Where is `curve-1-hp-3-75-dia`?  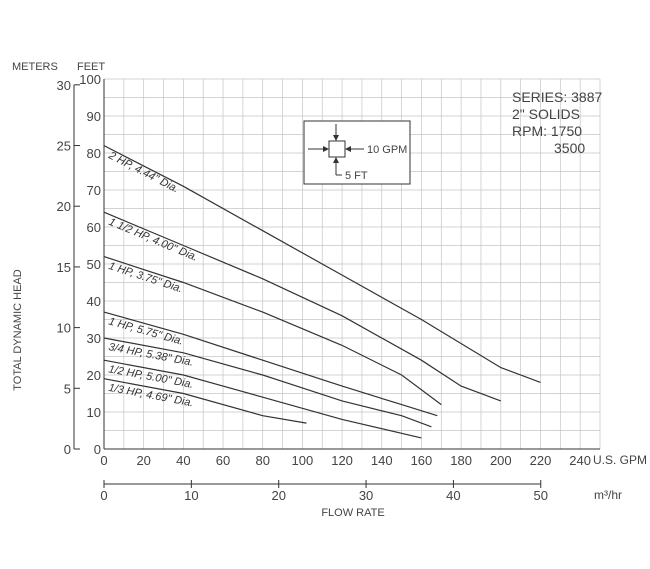
curve-1-hp-3-75-dia is located at coordinates (272, 331).